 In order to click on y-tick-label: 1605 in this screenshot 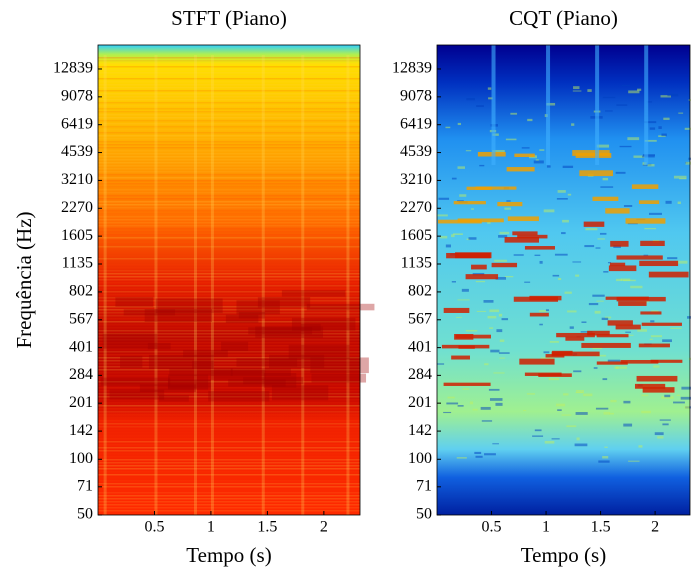, I will do `click(416, 235)`.